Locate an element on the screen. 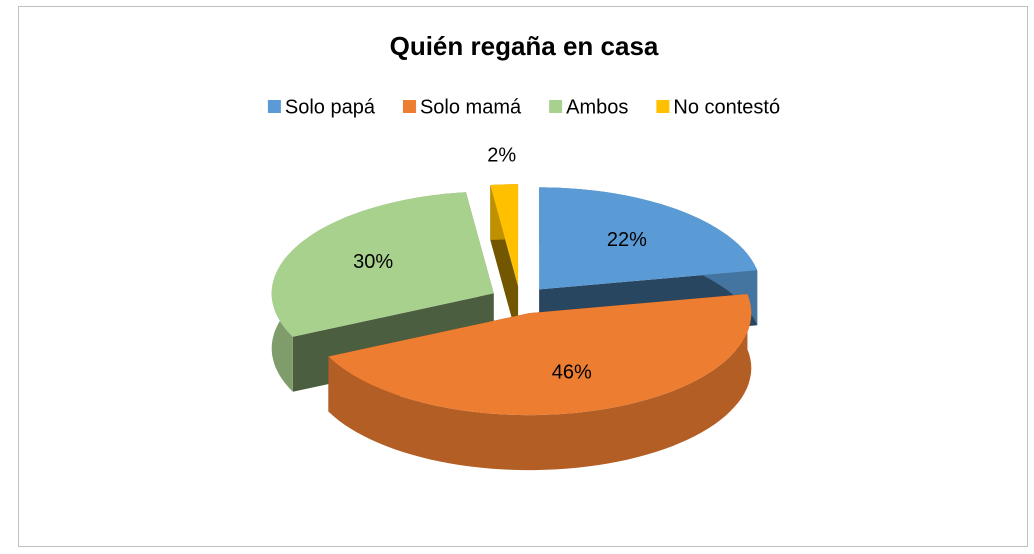 This screenshot has width=1034, height=554. legend: Solo papá Solo mamá Ambos No contestó is located at coordinates (523, 107).